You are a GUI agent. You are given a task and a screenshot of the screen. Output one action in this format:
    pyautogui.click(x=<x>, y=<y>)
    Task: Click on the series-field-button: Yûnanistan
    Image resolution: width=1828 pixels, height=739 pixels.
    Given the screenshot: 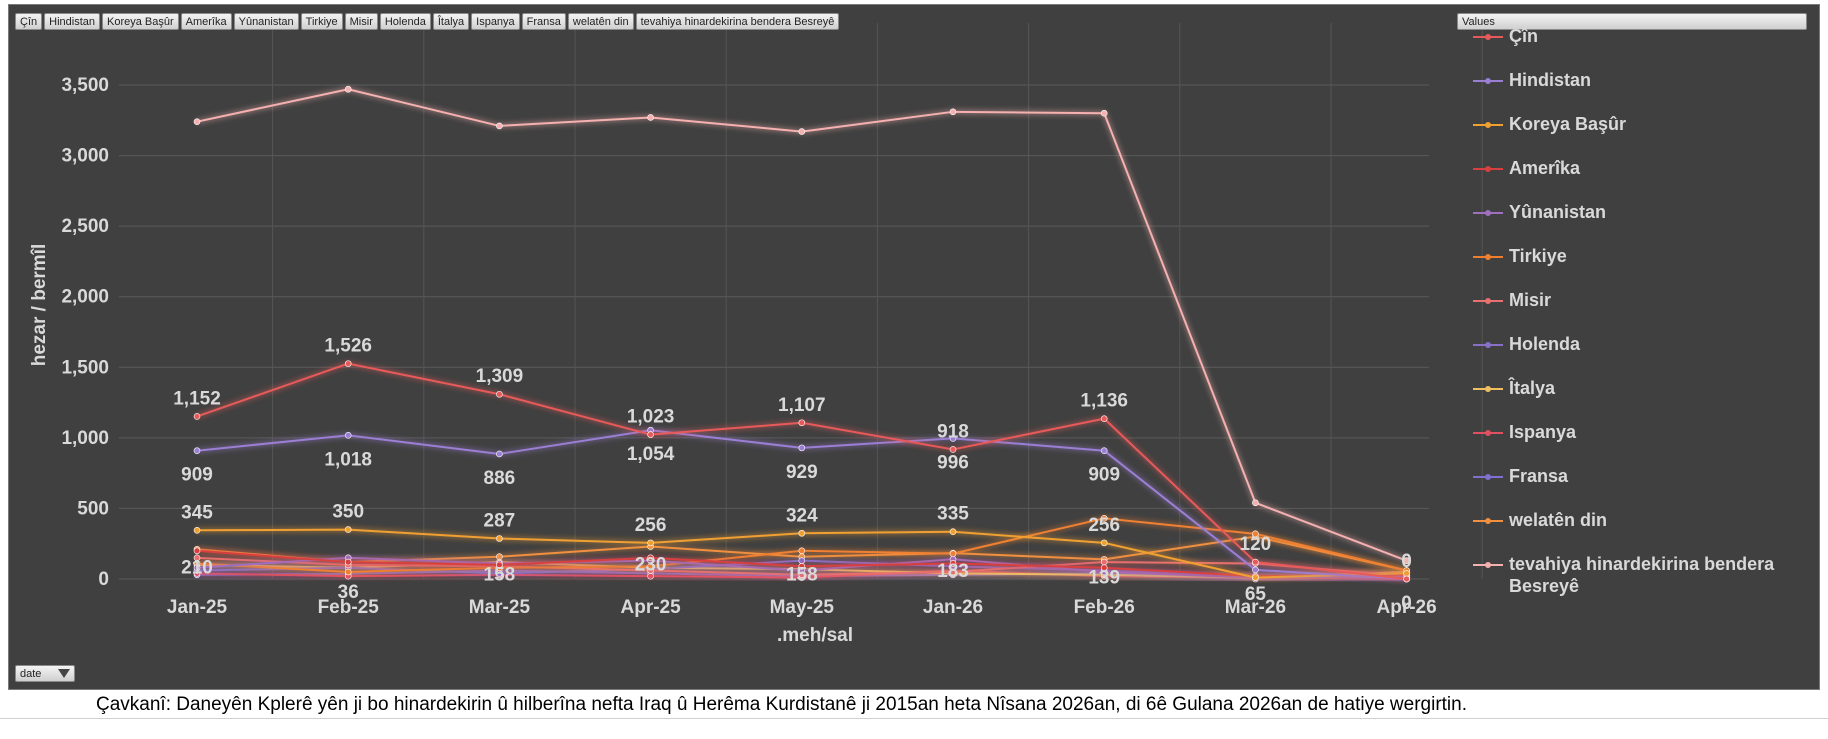 What is the action you would take?
    pyautogui.click(x=266, y=21)
    